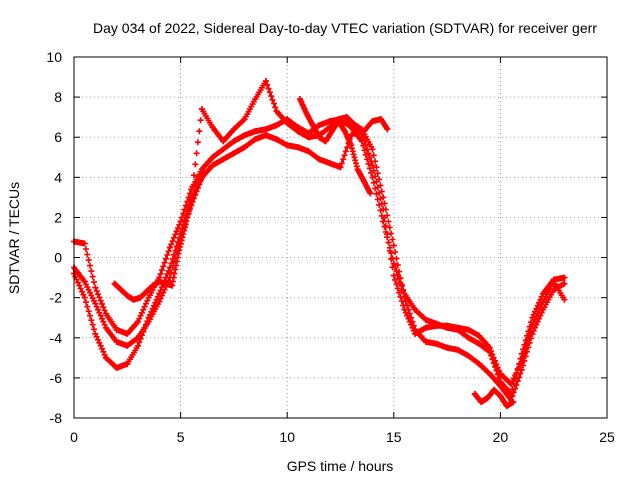  What do you see at coordinates (394, 437) in the screenshot?
I see `x-tick-label: 15` at bounding box center [394, 437].